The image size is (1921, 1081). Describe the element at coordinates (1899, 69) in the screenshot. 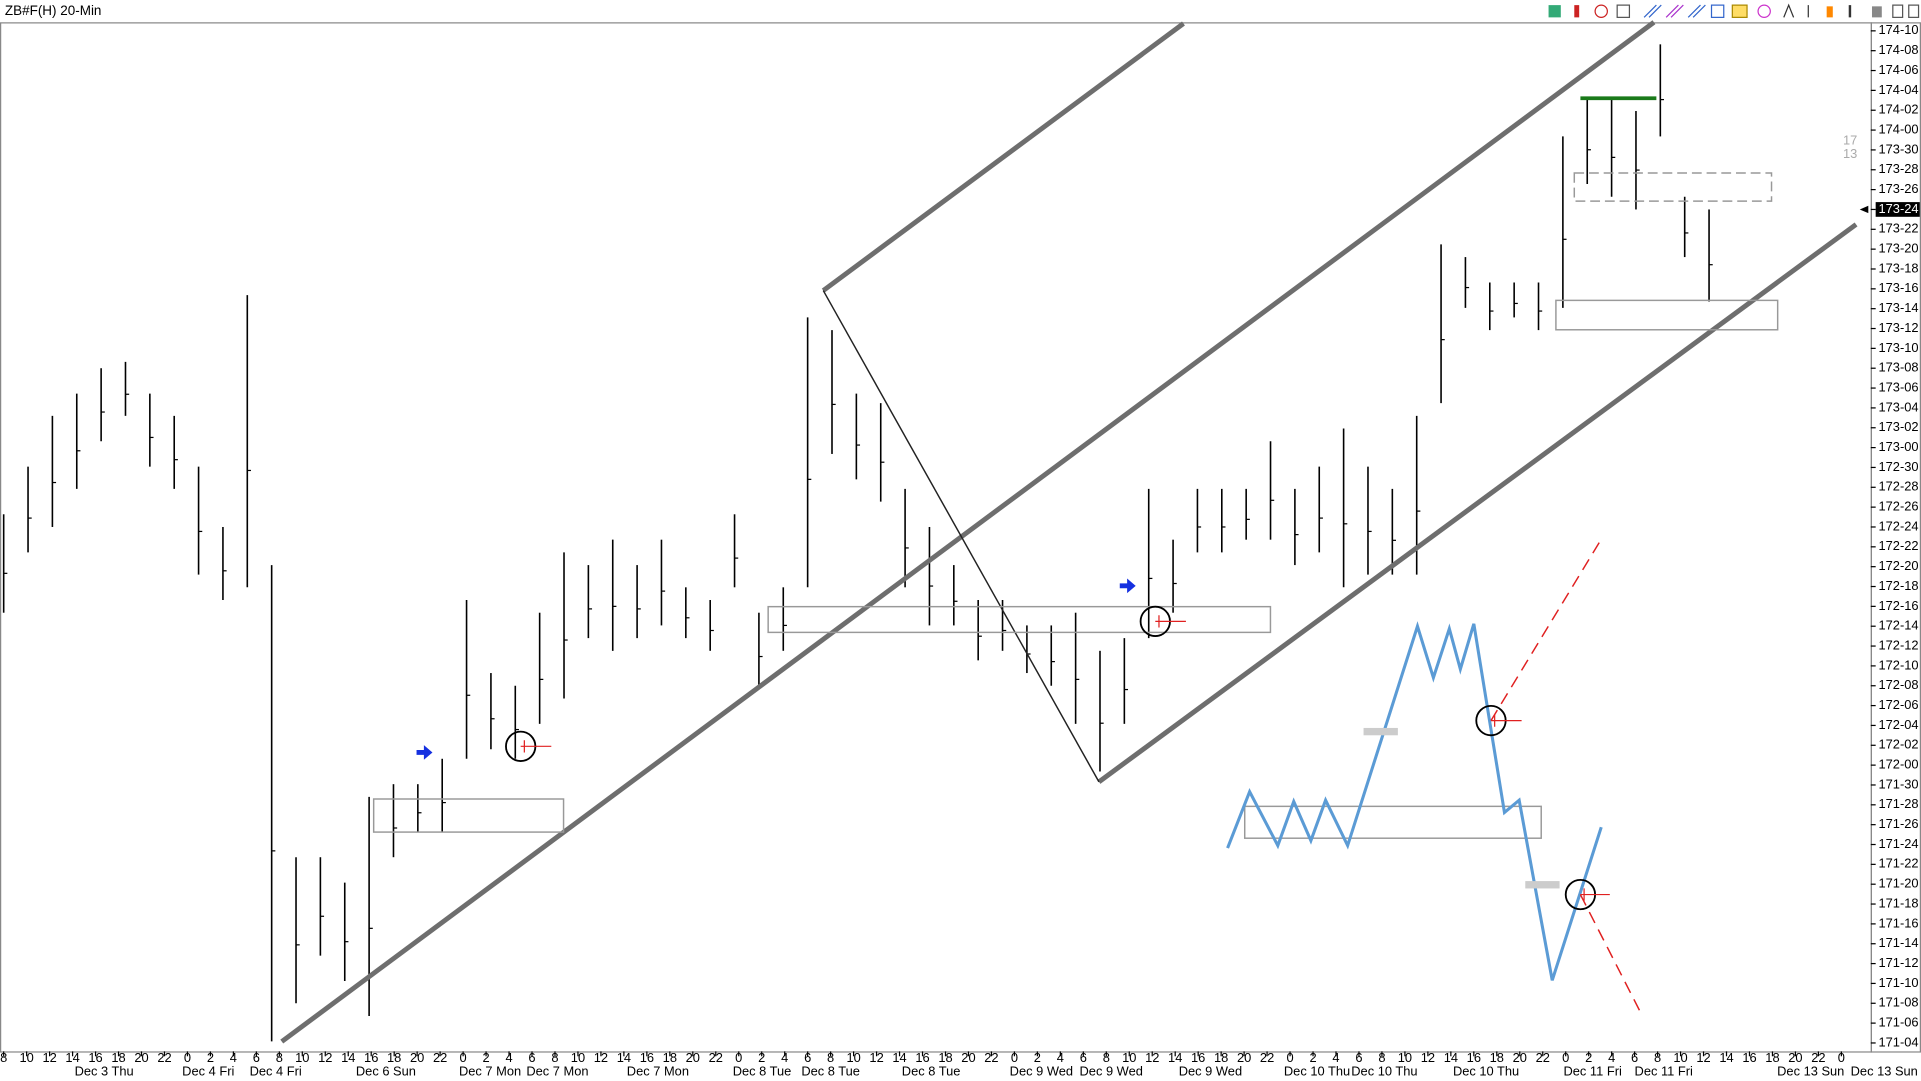

I see `y-tick-label: 174-06` at that location.